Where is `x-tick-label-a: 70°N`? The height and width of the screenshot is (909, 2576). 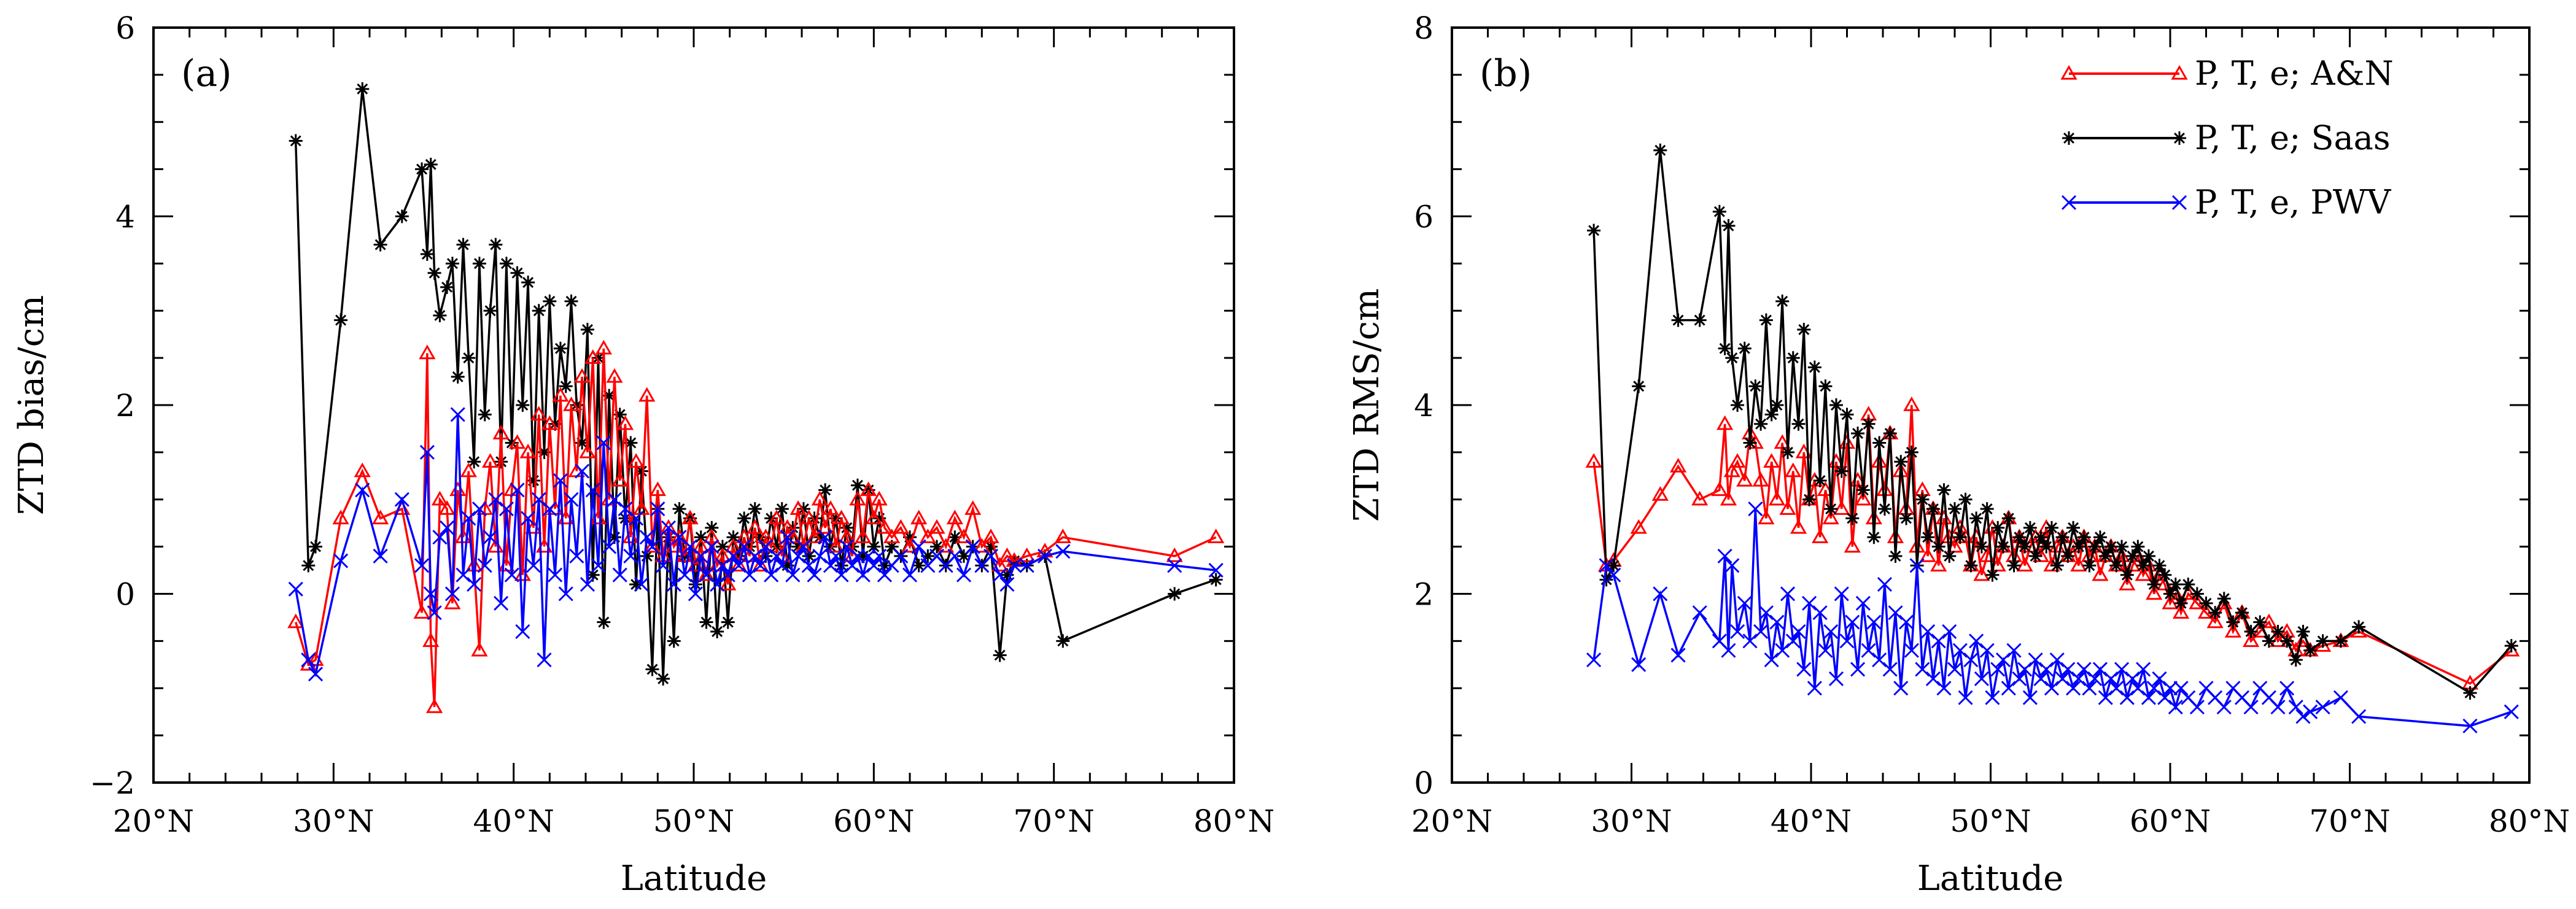 x-tick-label-a: 70°N is located at coordinates (1053, 821).